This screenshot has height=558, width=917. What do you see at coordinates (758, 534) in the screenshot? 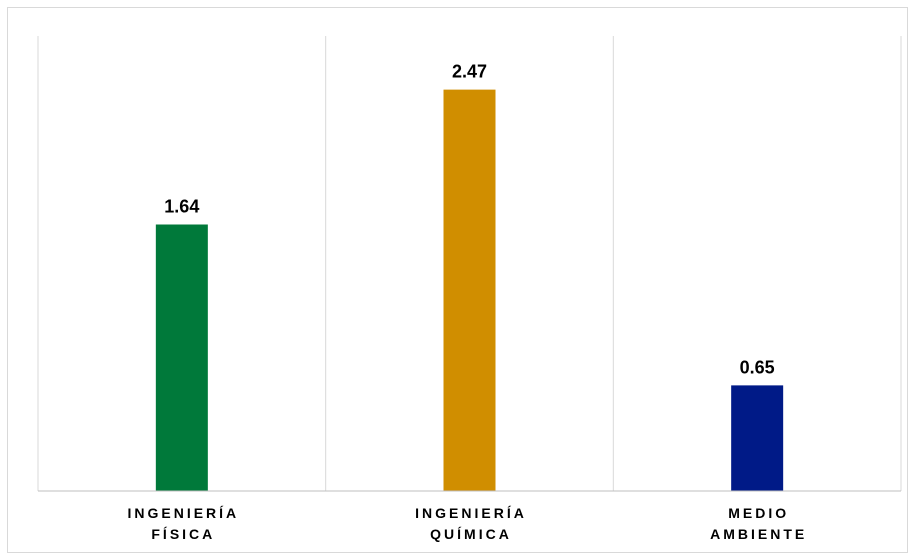
I see `category-label: AMBIENTE` at bounding box center [758, 534].